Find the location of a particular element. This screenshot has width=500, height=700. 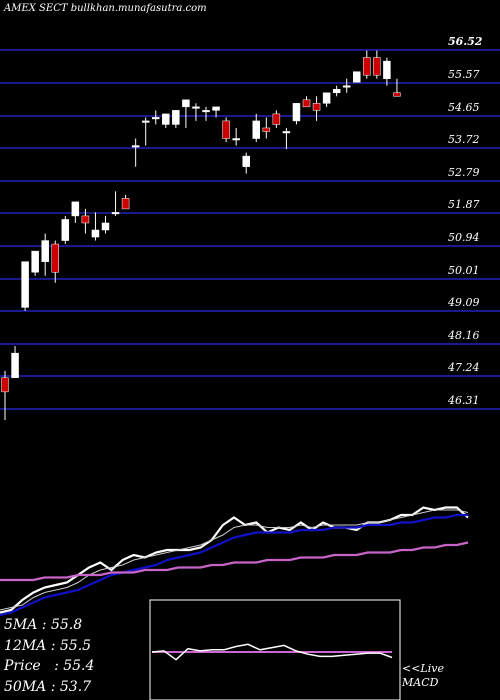

tick-label: 46.31 is located at coordinates (463, 400).